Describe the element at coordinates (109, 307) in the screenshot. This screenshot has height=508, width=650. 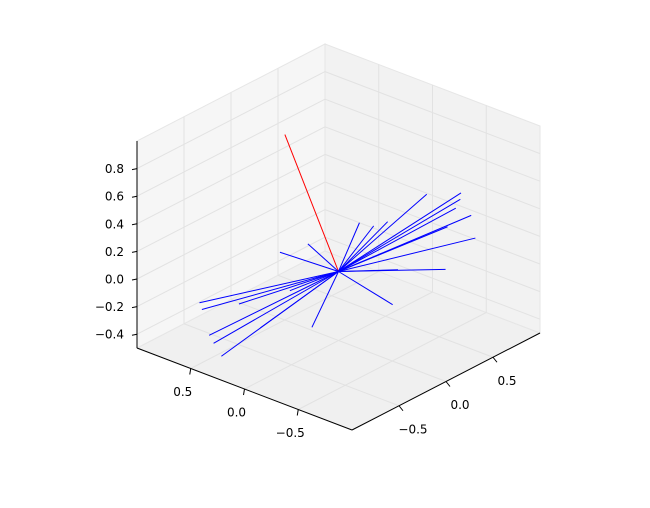
I see `z-tick-label: −0.2` at that location.